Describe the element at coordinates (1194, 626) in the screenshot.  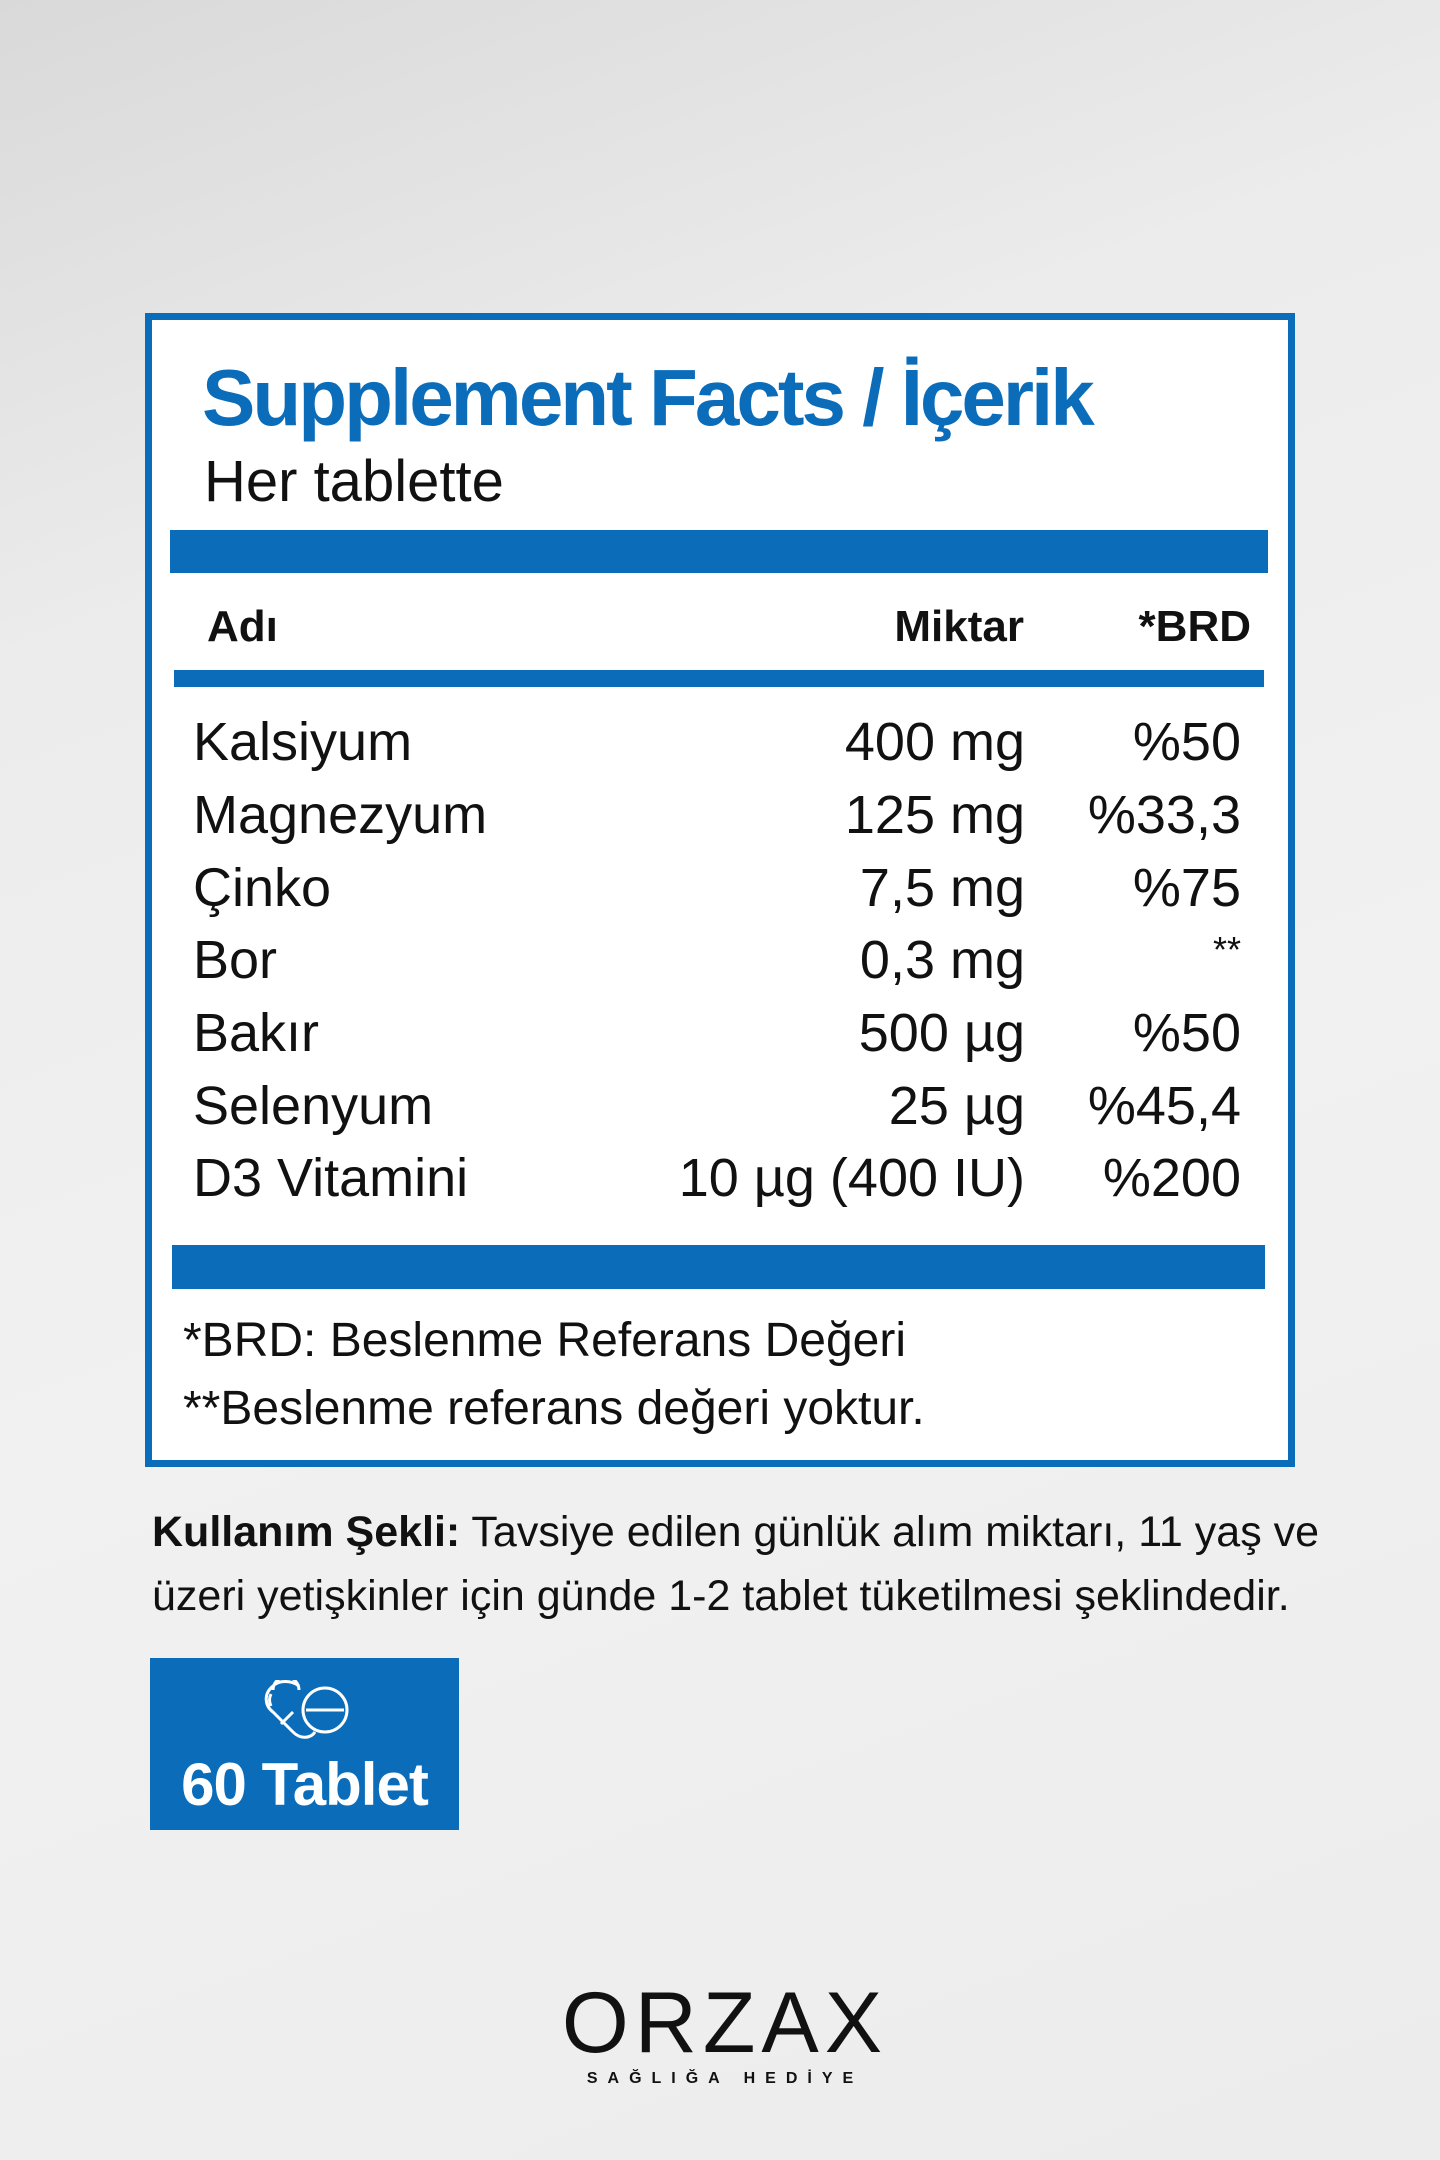
I see `header-rda: *BRD` at that location.